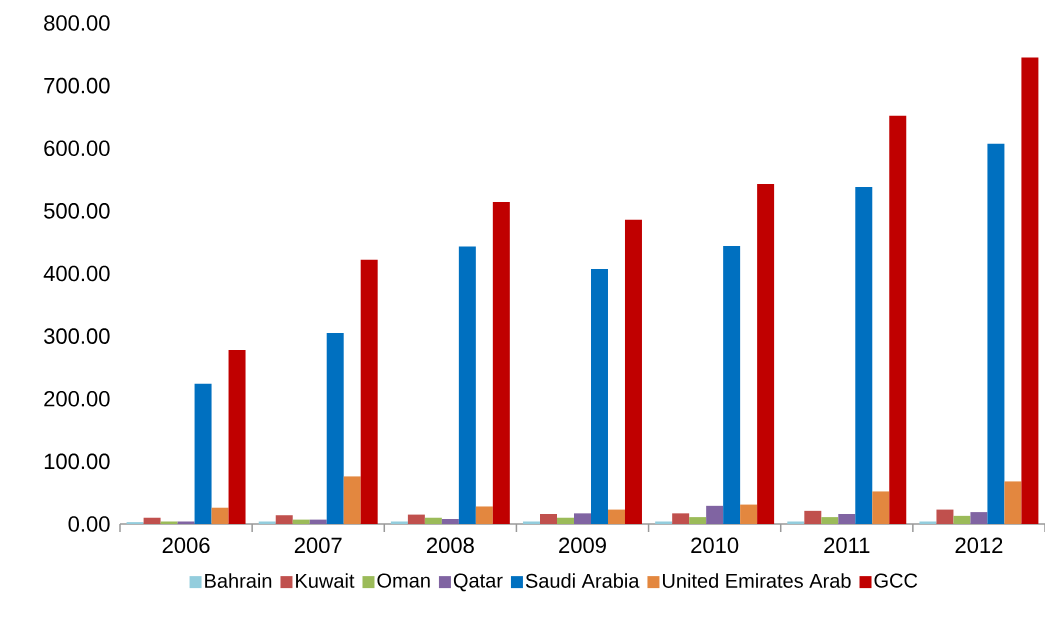 This screenshot has width=1045, height=622. I want to click on legend-label: Oman, so click(403, 580).